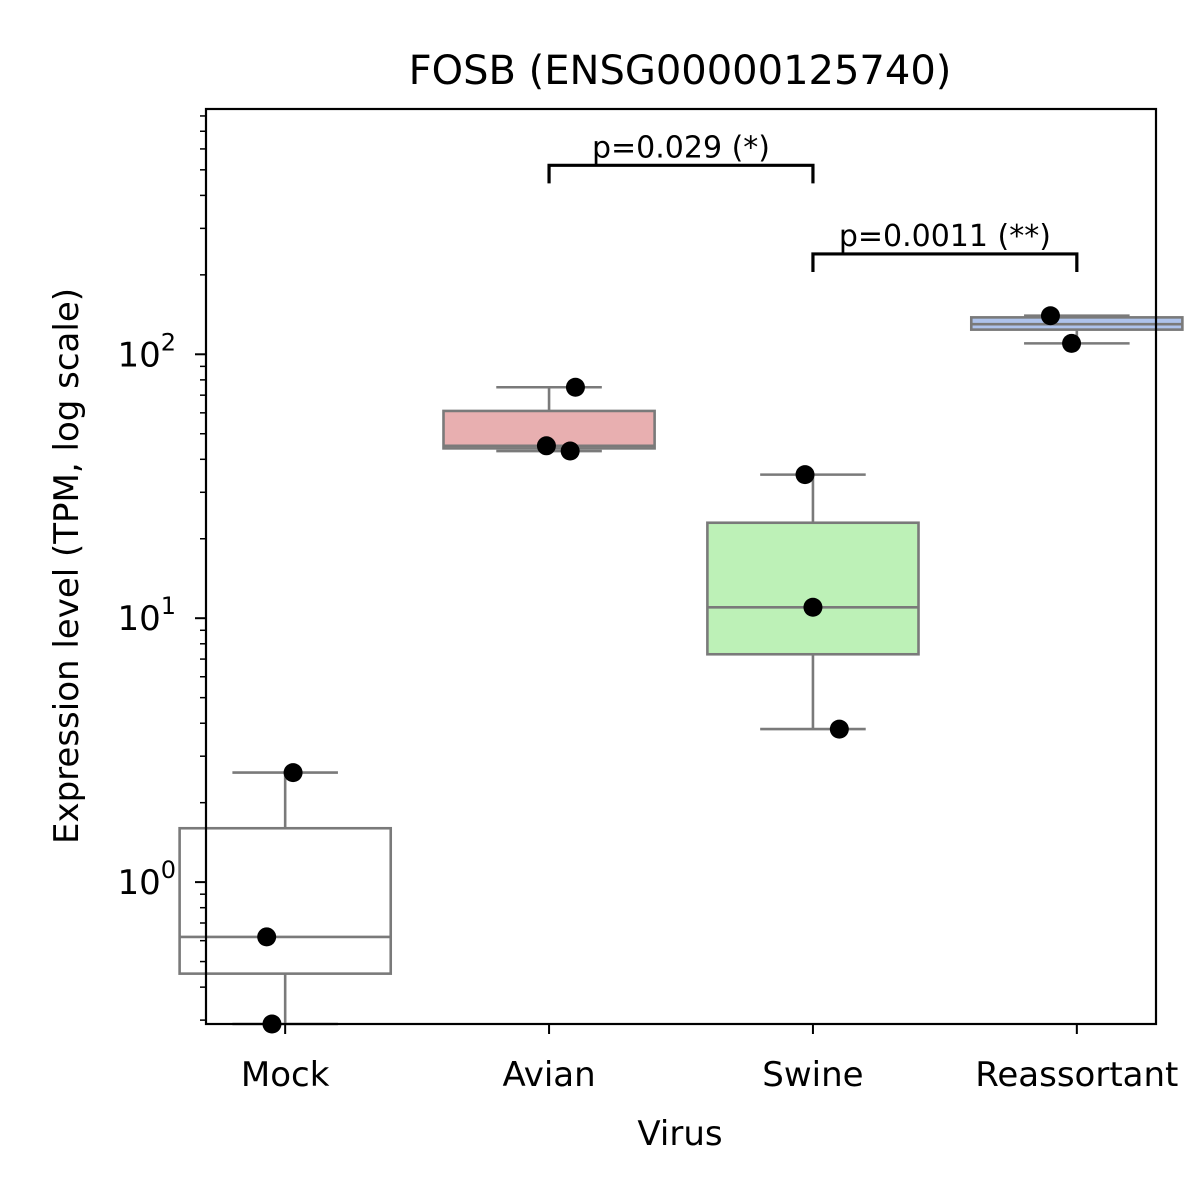 Image resolution: width=1200 pixels, height=1200 pixels. What do you see at coordinates (67, 566) in the screenshot?
I see `y-axis-label: Expression level (TPM, log scale)` at bounding box center [67, 566].